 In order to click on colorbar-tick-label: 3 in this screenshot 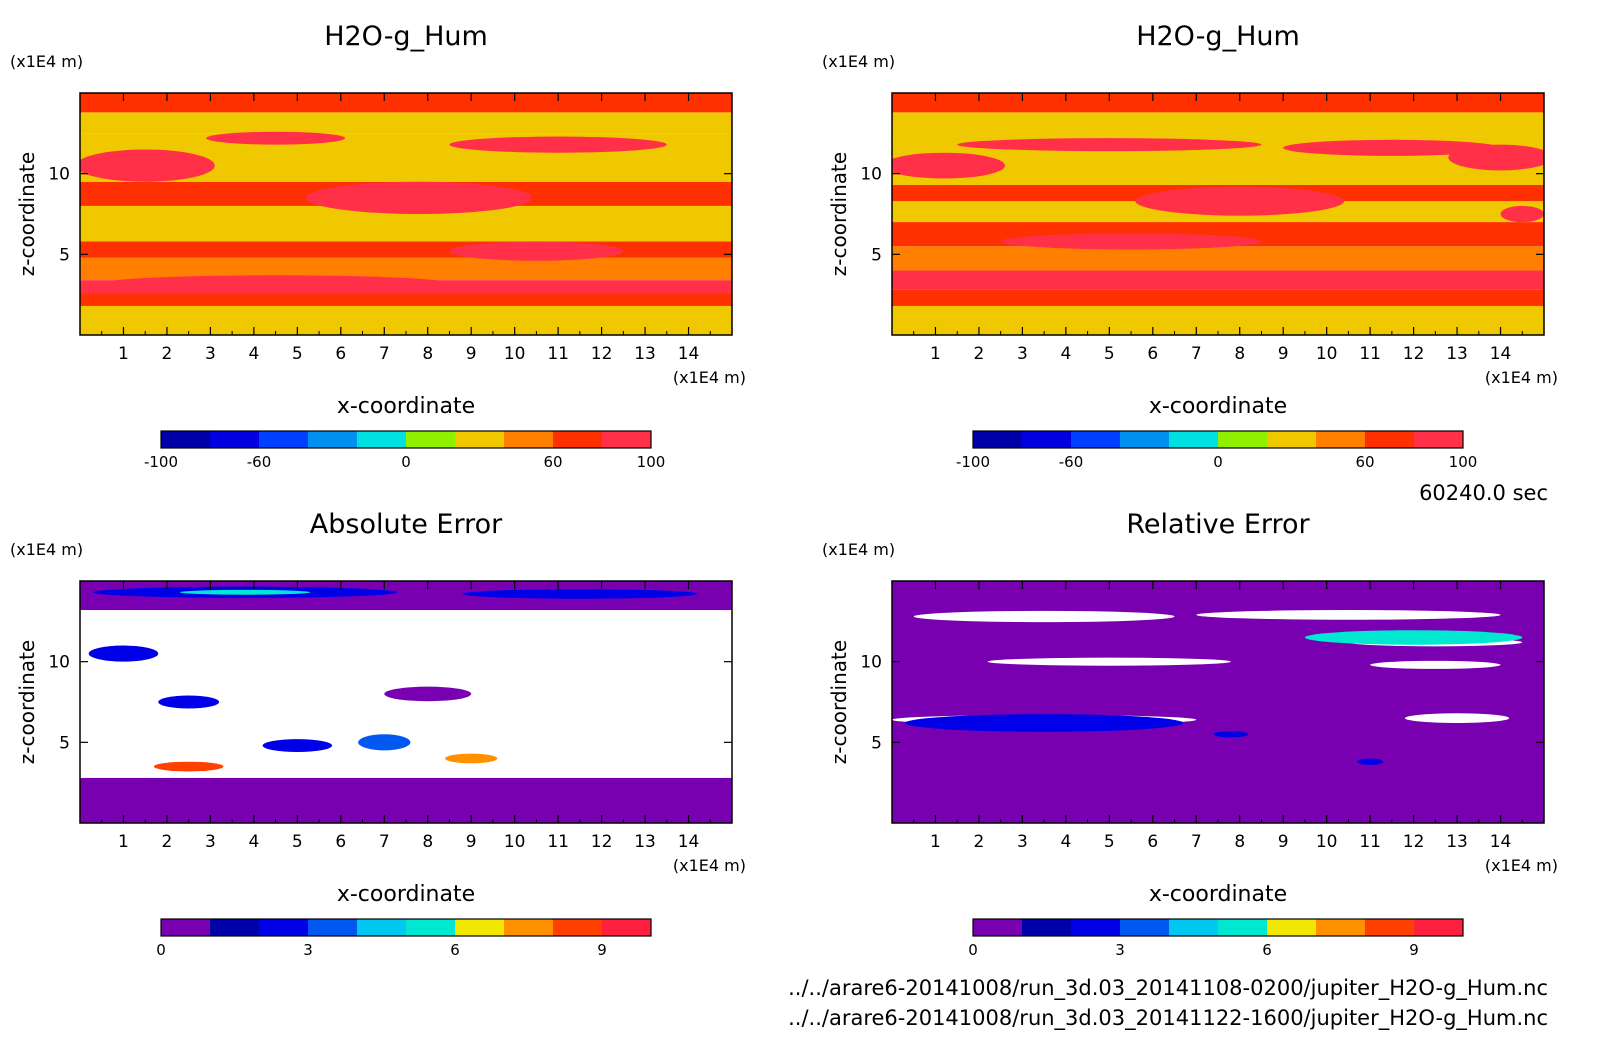, I will do `click(1120, 950)`.